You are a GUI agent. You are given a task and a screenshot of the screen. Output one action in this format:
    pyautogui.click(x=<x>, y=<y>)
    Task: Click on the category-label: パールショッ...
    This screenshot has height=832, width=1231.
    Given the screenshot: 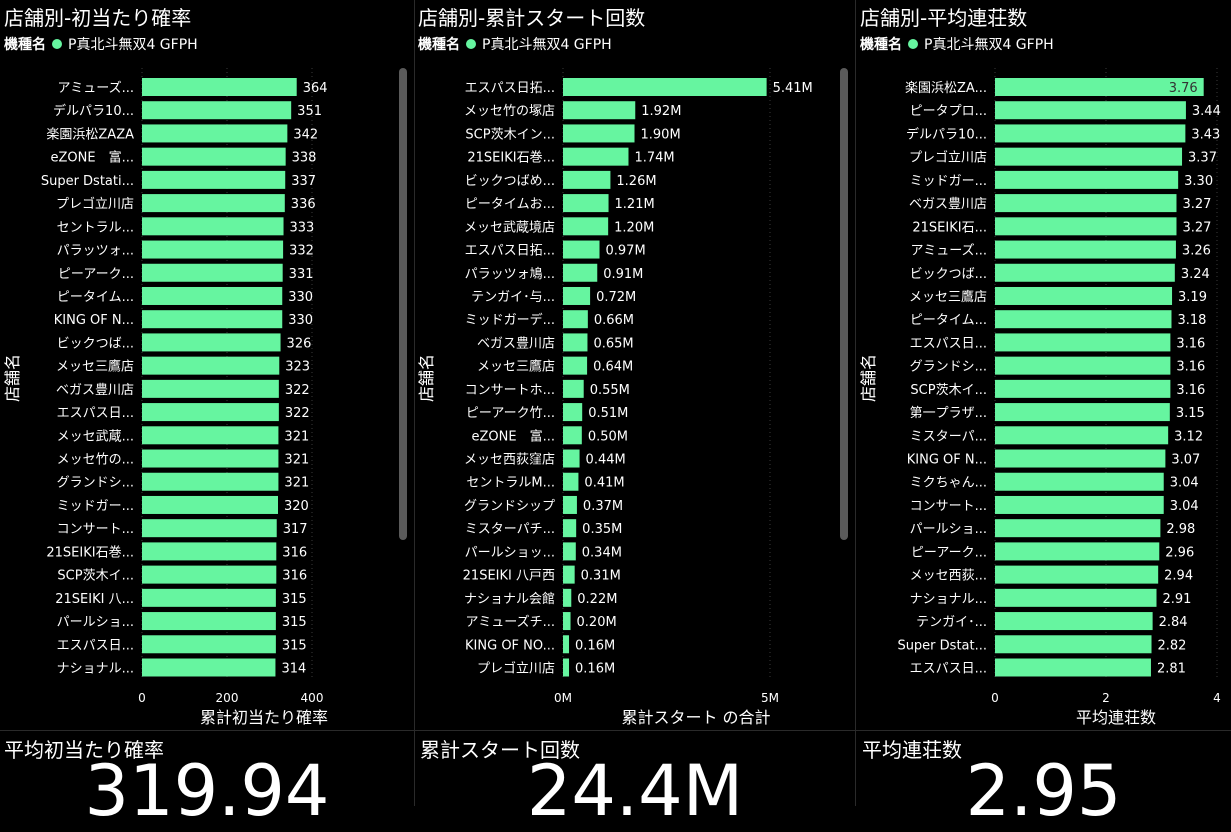 What is the action you would take?
    pyautogui.click(x=510, y=552)
    